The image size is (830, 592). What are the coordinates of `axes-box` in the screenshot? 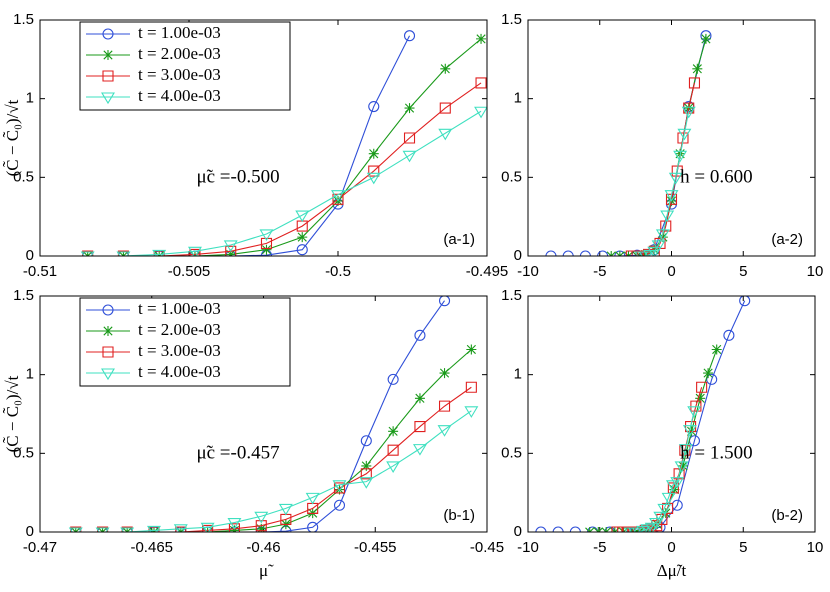 It's located at (671, 138).